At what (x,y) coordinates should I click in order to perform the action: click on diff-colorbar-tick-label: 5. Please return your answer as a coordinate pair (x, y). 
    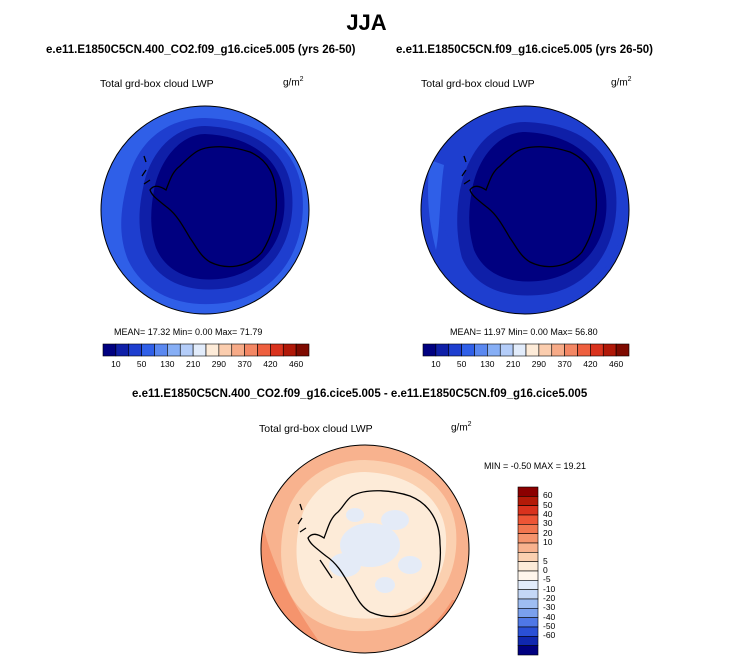
    Looking at the image, I should click on (545, 560).